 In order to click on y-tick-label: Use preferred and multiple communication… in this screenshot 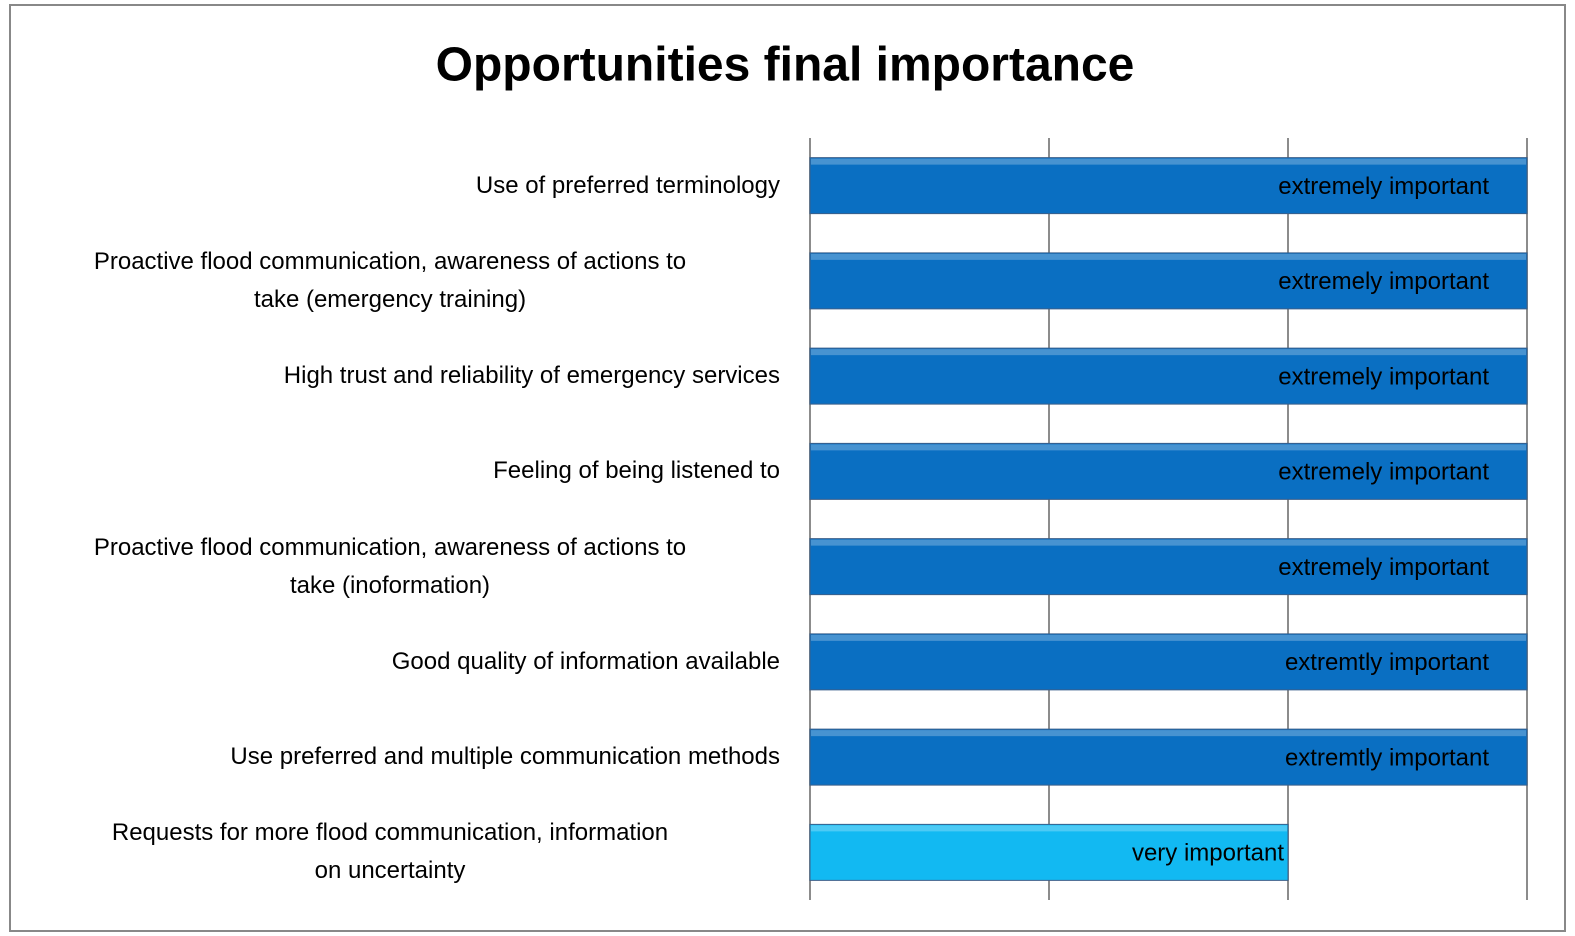, I will do `click(505, 757)`.